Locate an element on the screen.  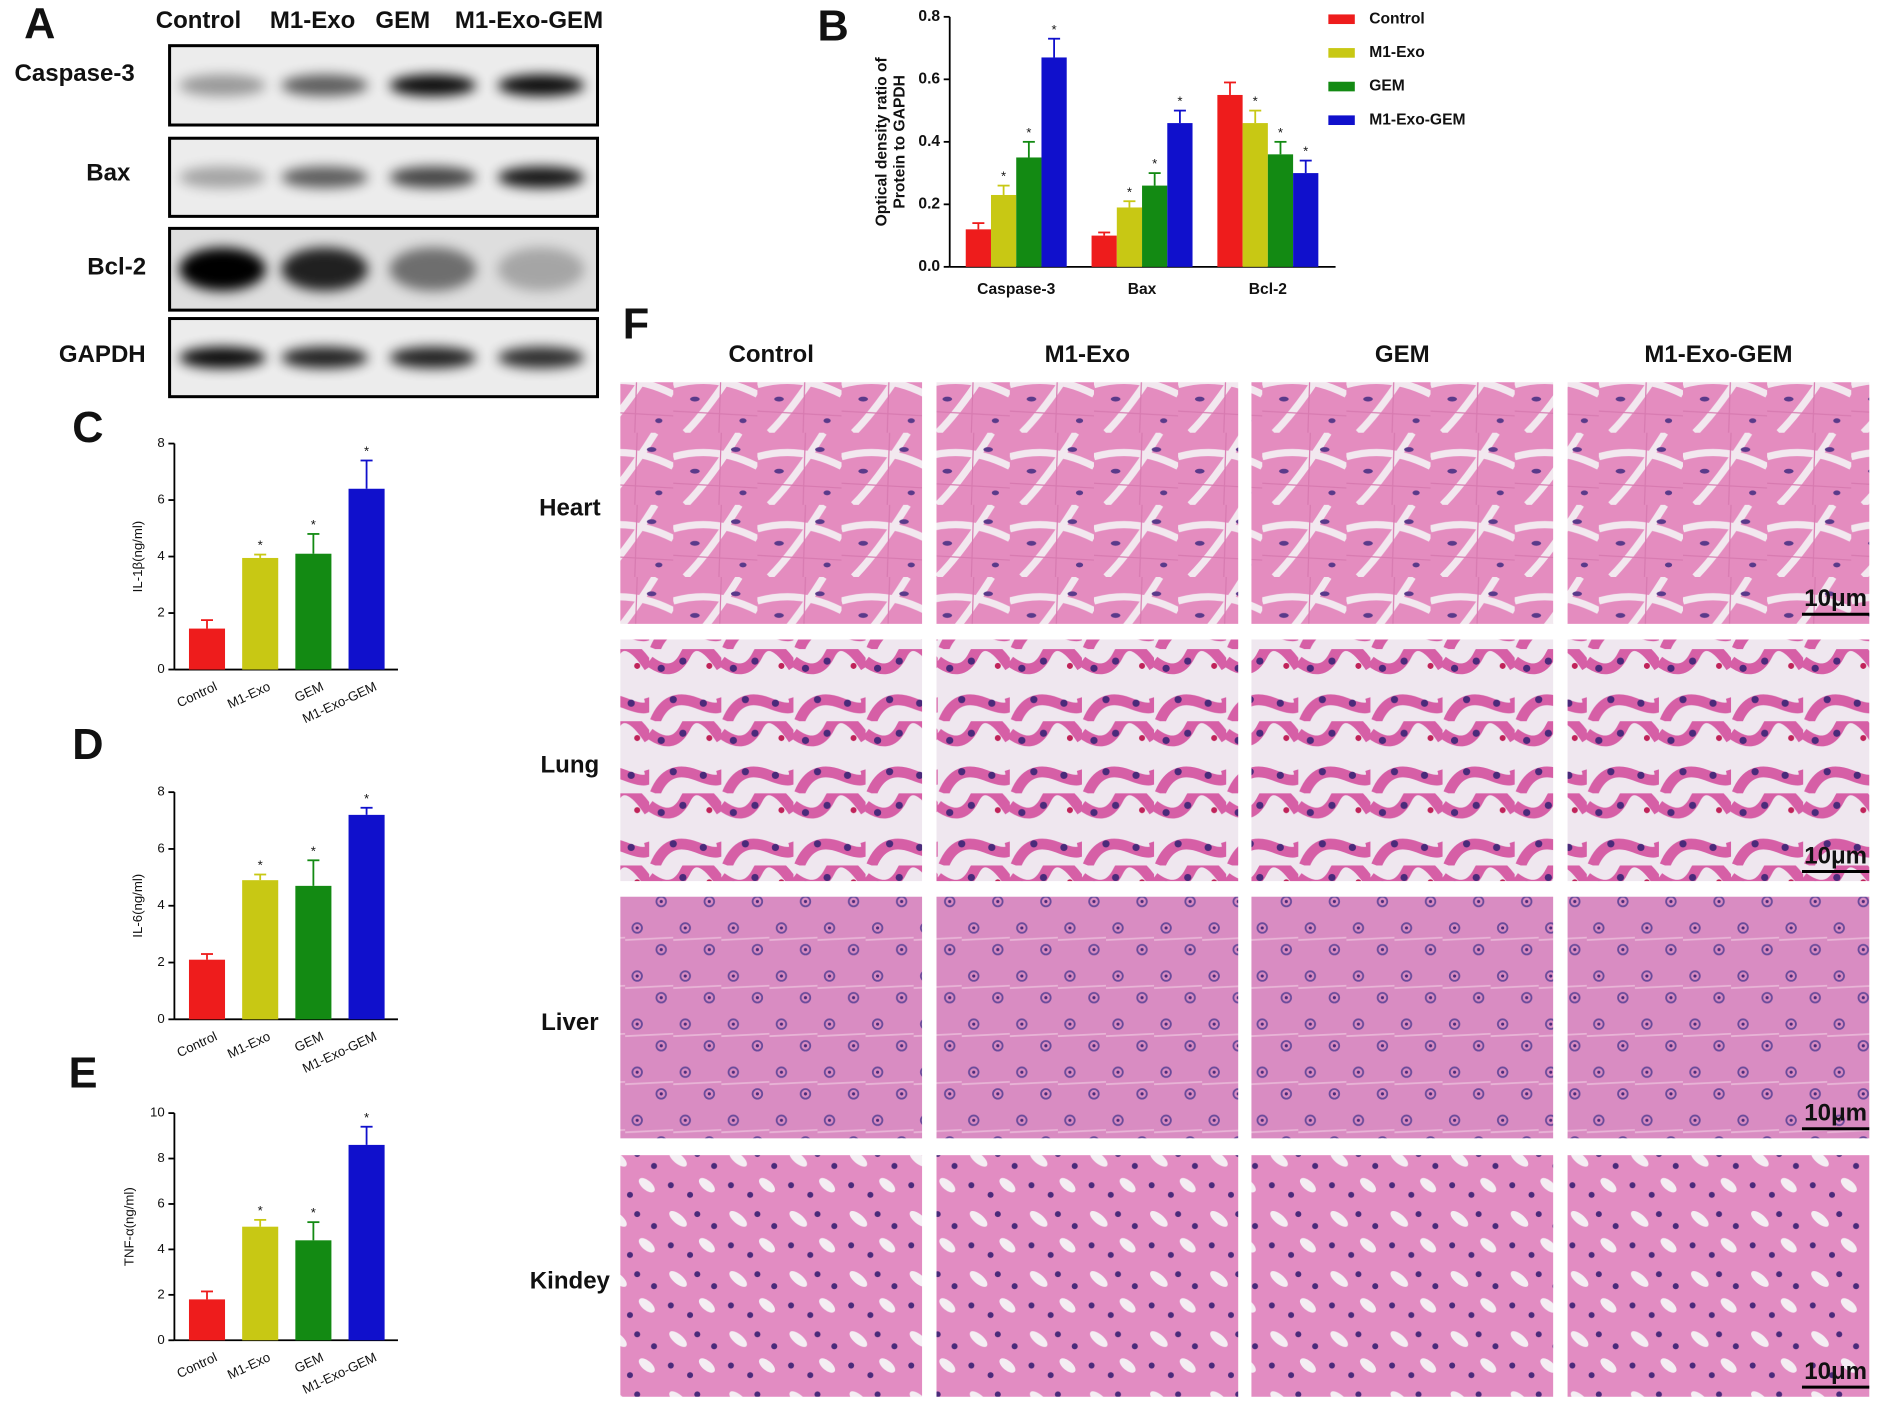
lane-label: M1-Exo is located at coordinates (312, 20).